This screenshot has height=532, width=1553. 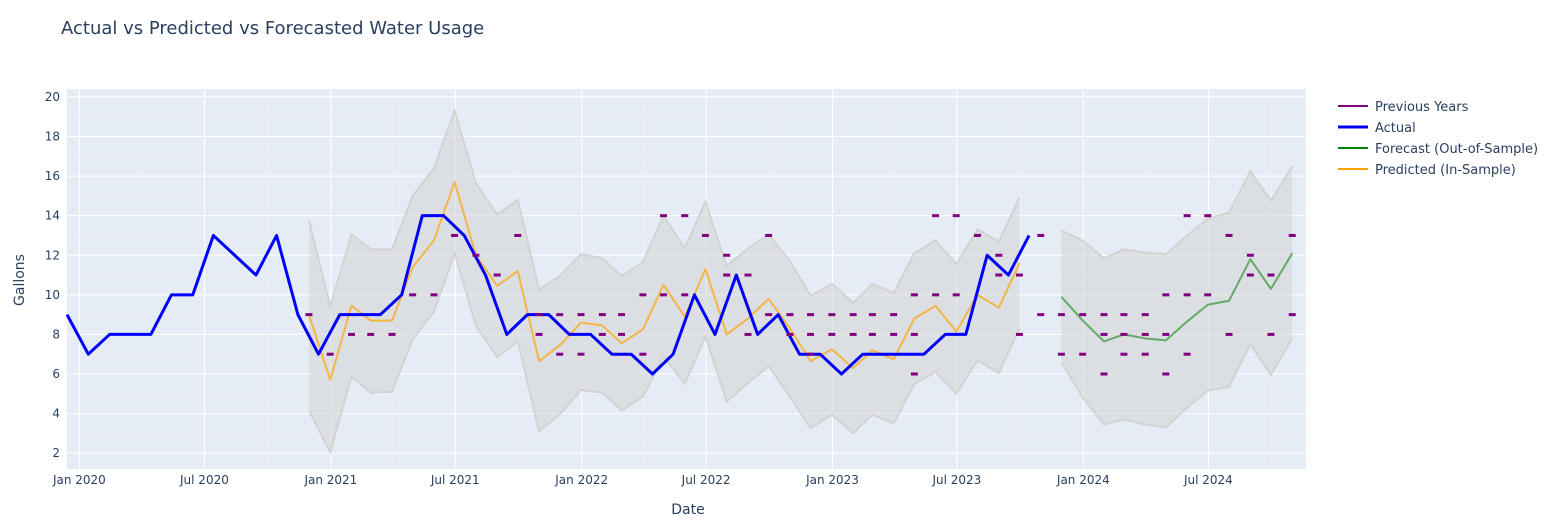 What do you see at coordinates (52, 255) in the screenshot?
I see `y-tick-label: 12` at bounding box center [52, 255].